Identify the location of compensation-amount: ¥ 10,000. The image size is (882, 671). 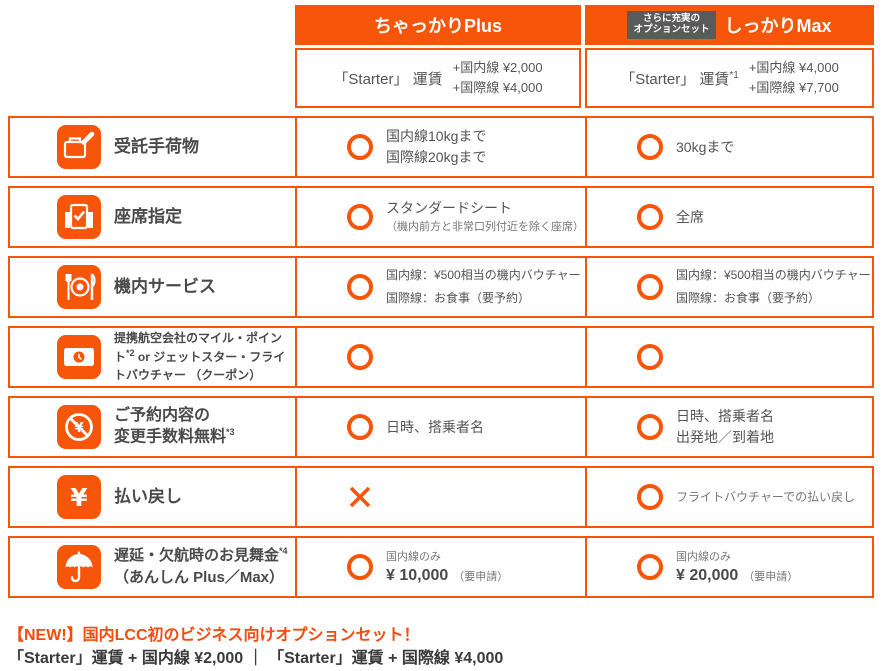
(417, 575).